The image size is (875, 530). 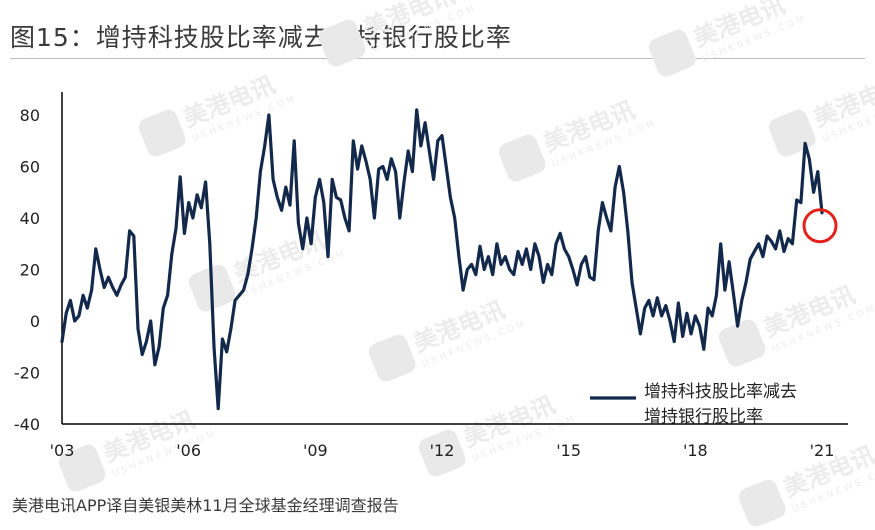 I want to click on legend-label-line2: 增持银行股比率, so click(x=703, y=417).